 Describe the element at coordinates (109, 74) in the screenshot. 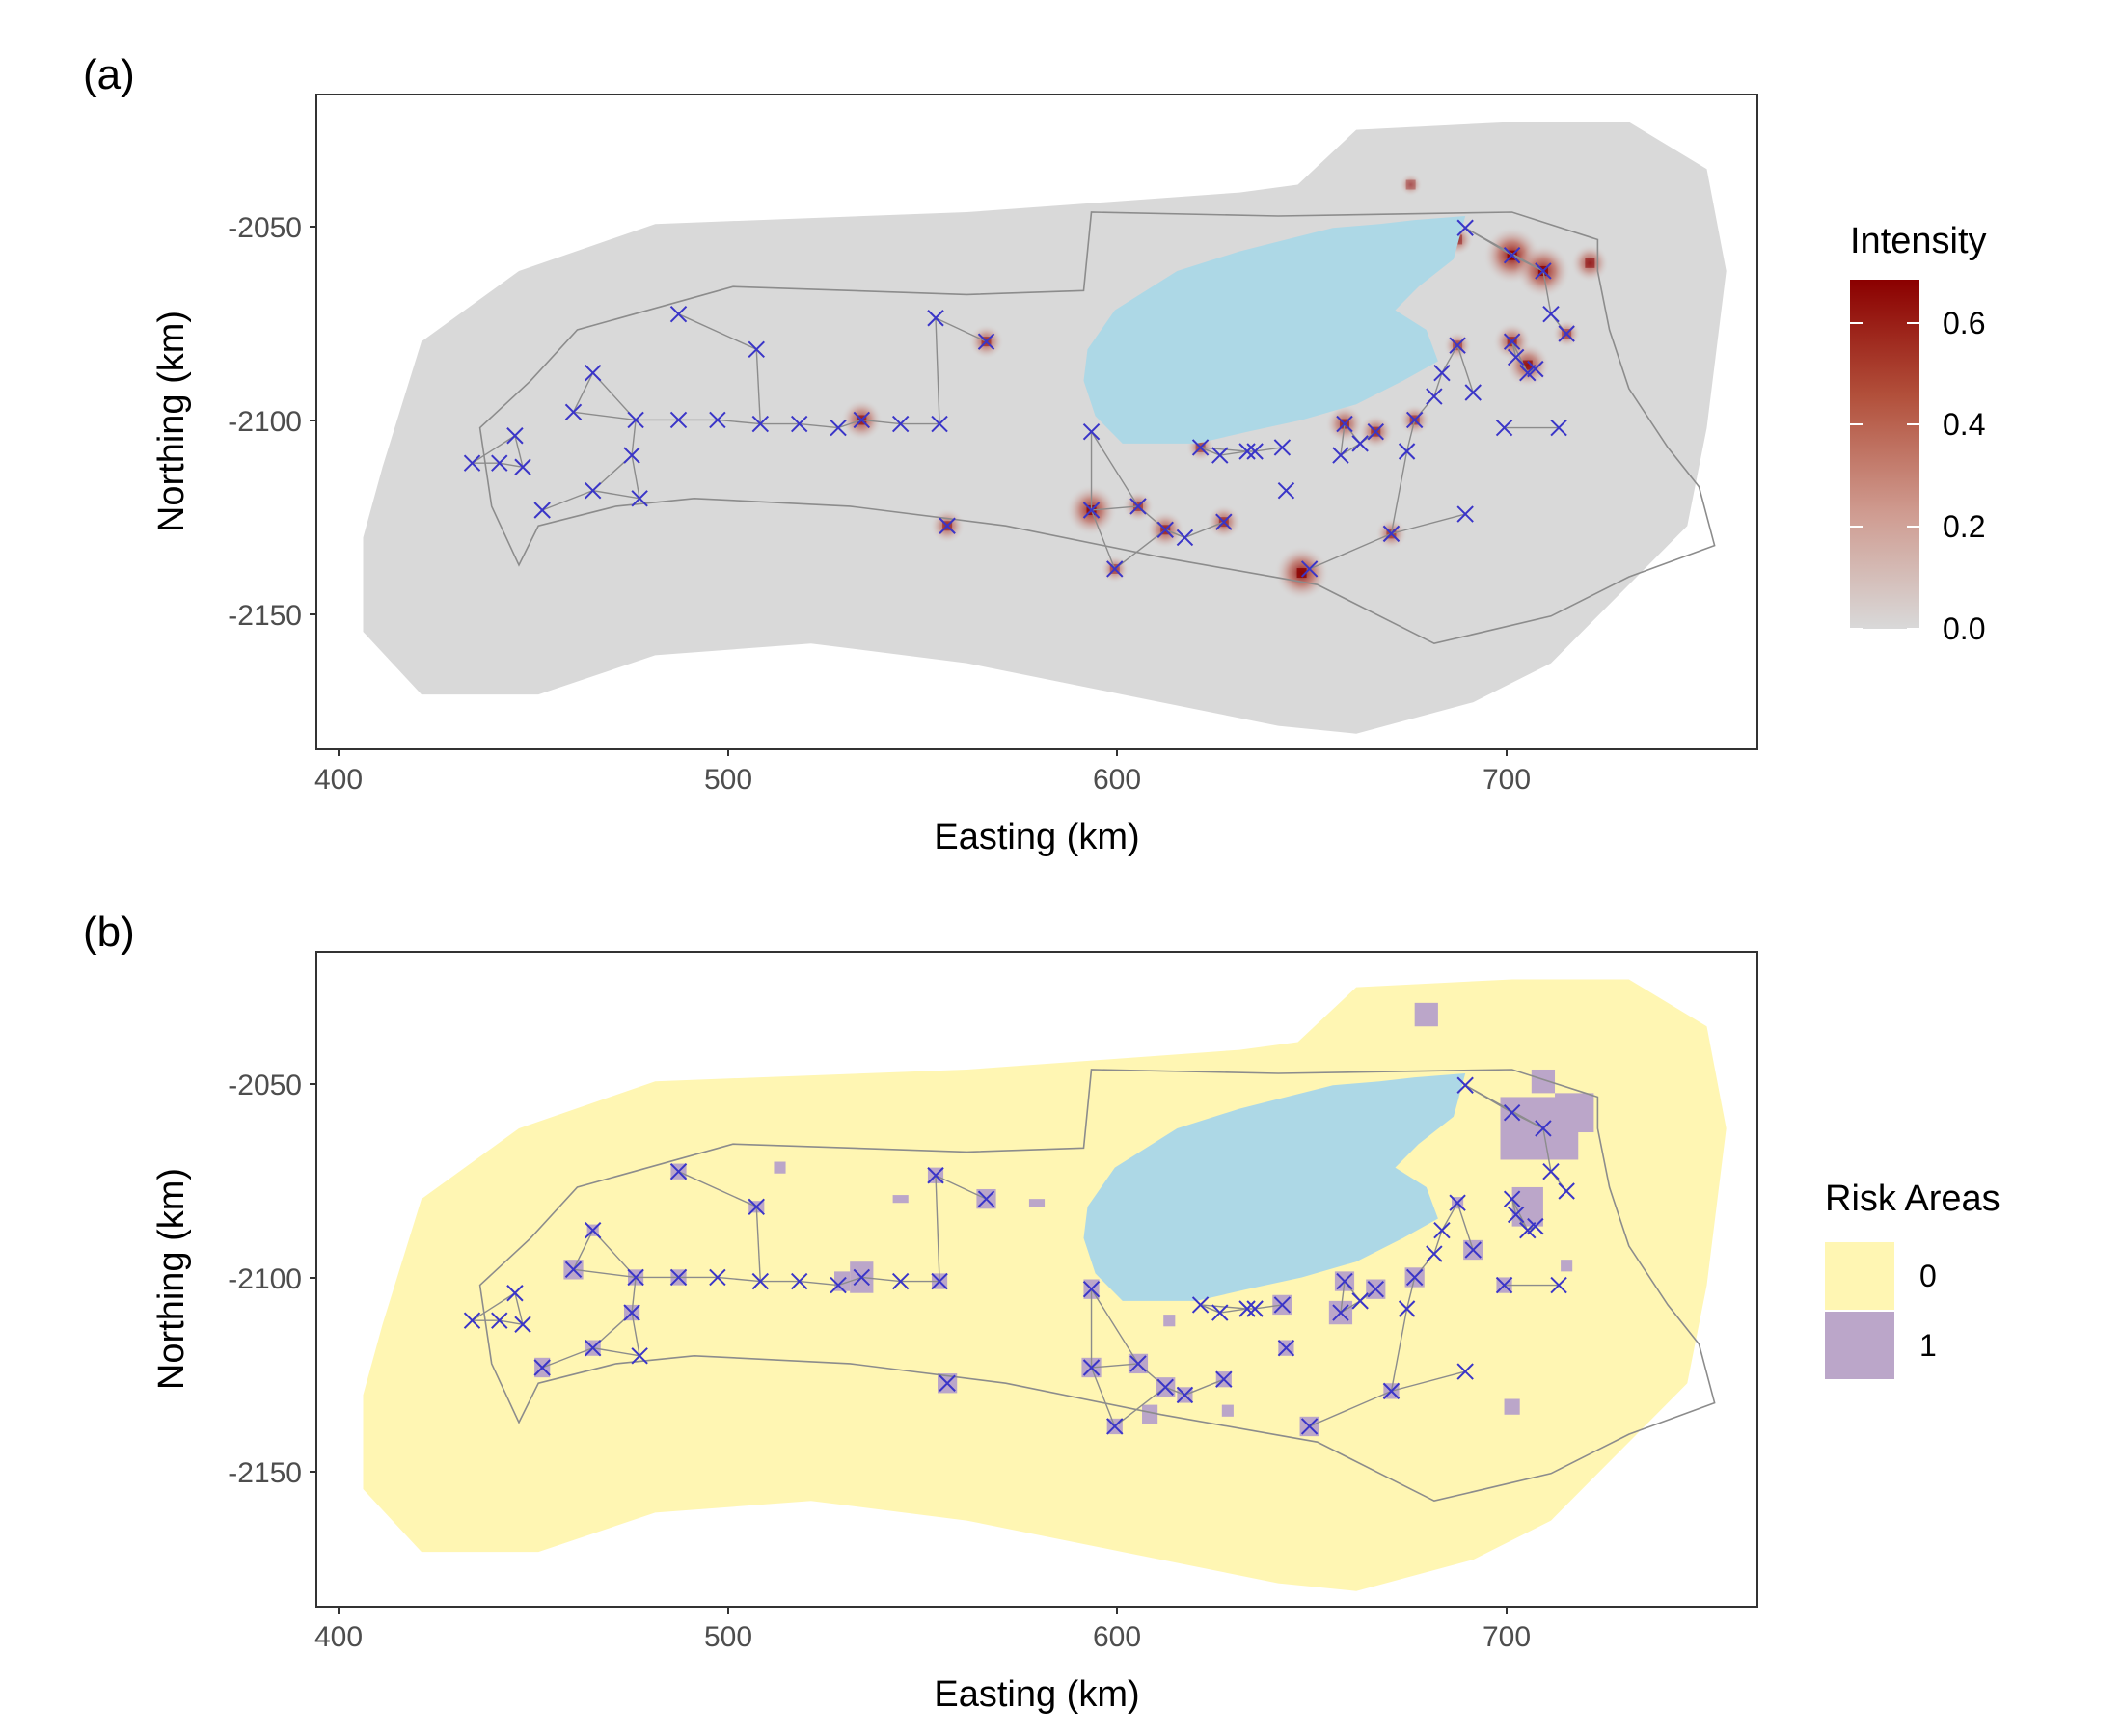

I see `panel-a-label: (a)` at that location.